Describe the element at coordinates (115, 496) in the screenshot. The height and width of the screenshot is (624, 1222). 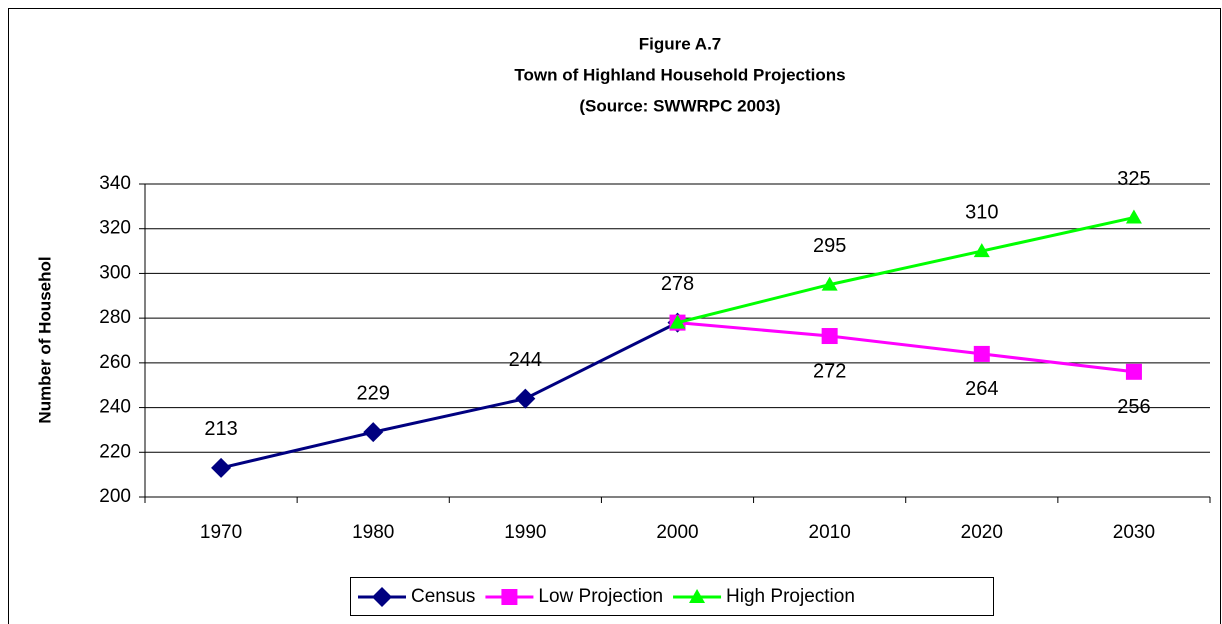
I see `y-tick-label: 200` at that location.